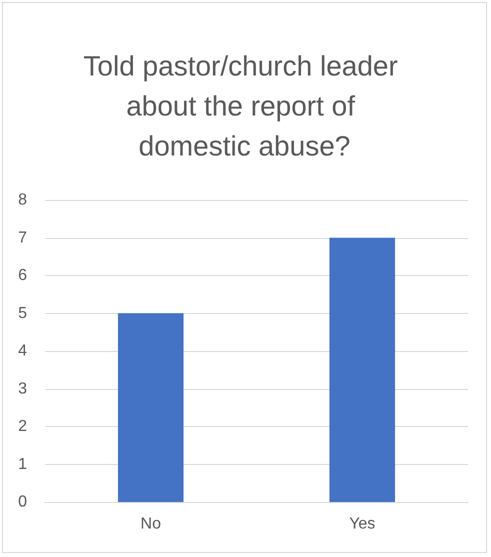  Describe the element at coordinates (23, 200) in the screenshot. I see `y-tick-label: 8` at that location.